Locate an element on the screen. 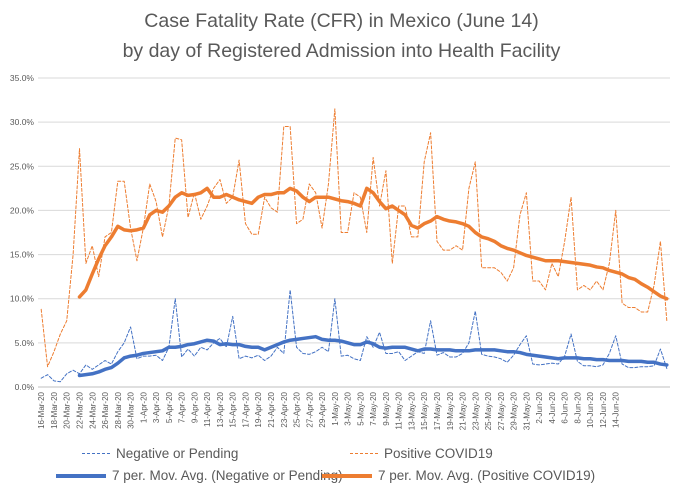 The height and width of the screenshot is (495, 683). x-tick-label: 20-Mar-20 is located at coordinates (67, 409).